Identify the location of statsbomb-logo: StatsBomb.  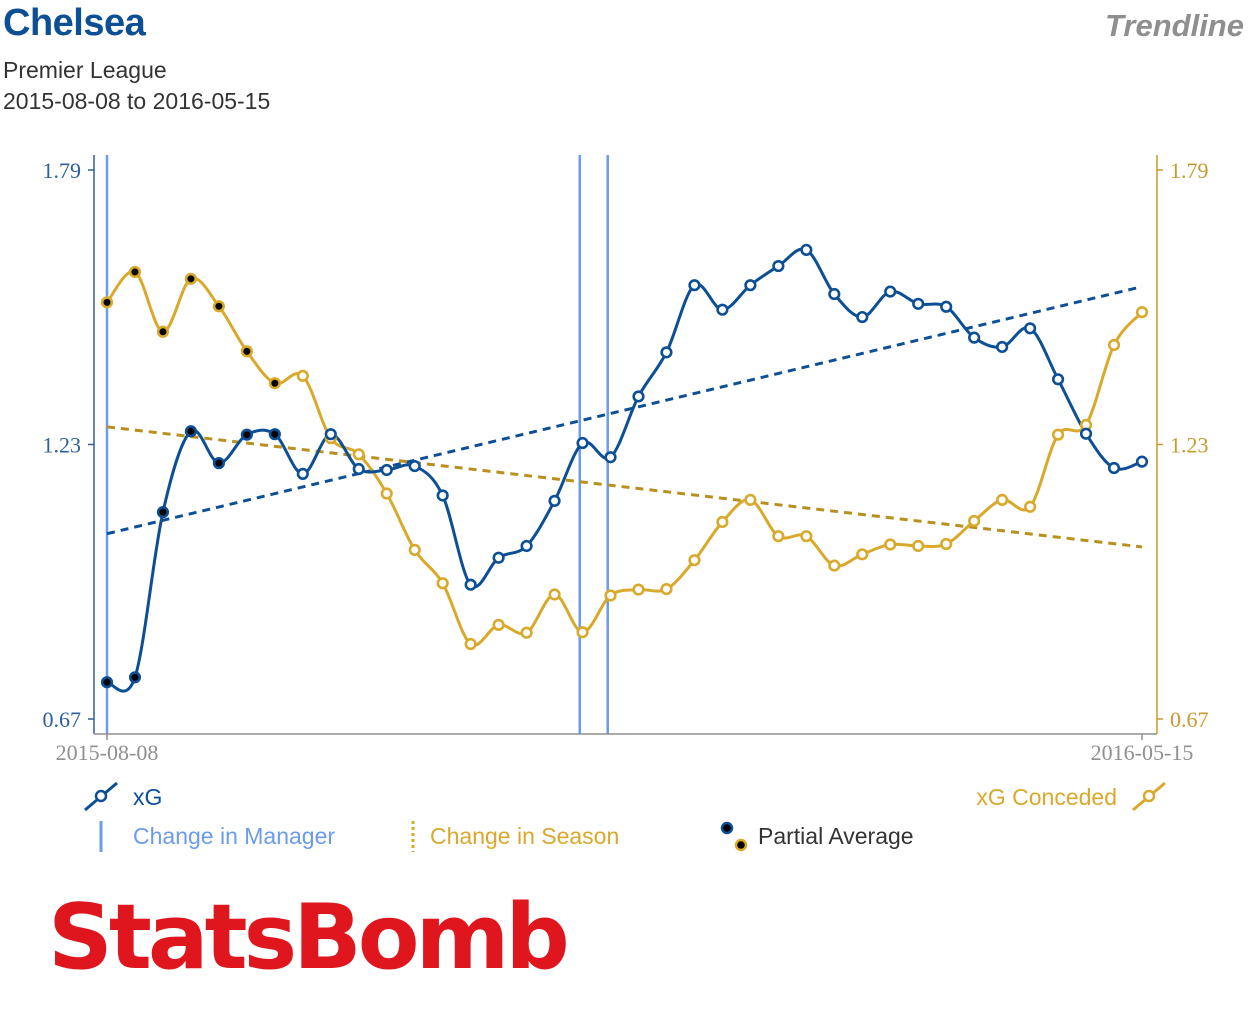
(309, 937).